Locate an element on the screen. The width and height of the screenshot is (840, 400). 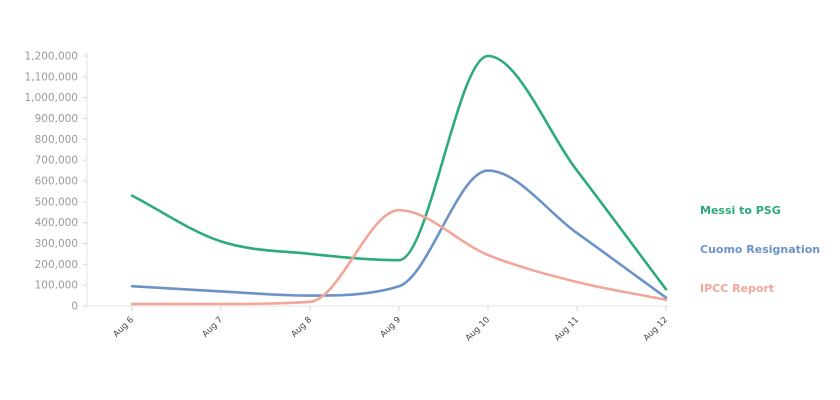
x-tick-label: Aug 10 is located at coordinates (478, 329).